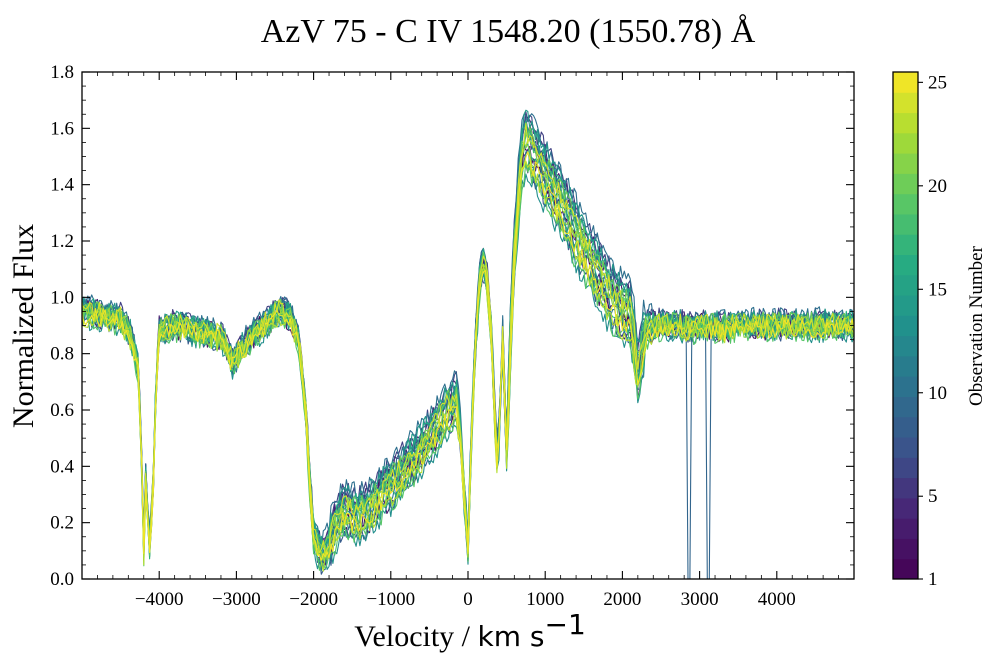 The height and width of the screenshot is (664, 997). I want to click on y-tick-label: 0.6, so click(62, 410).